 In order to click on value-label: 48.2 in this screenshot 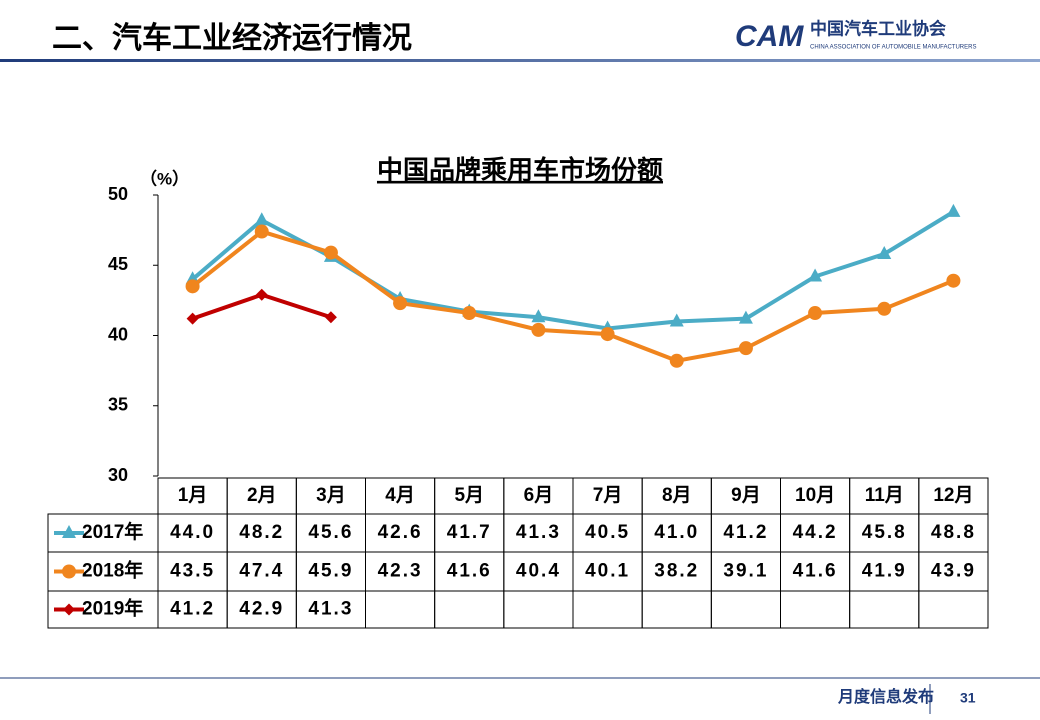, I will do `click(261, 532)`.